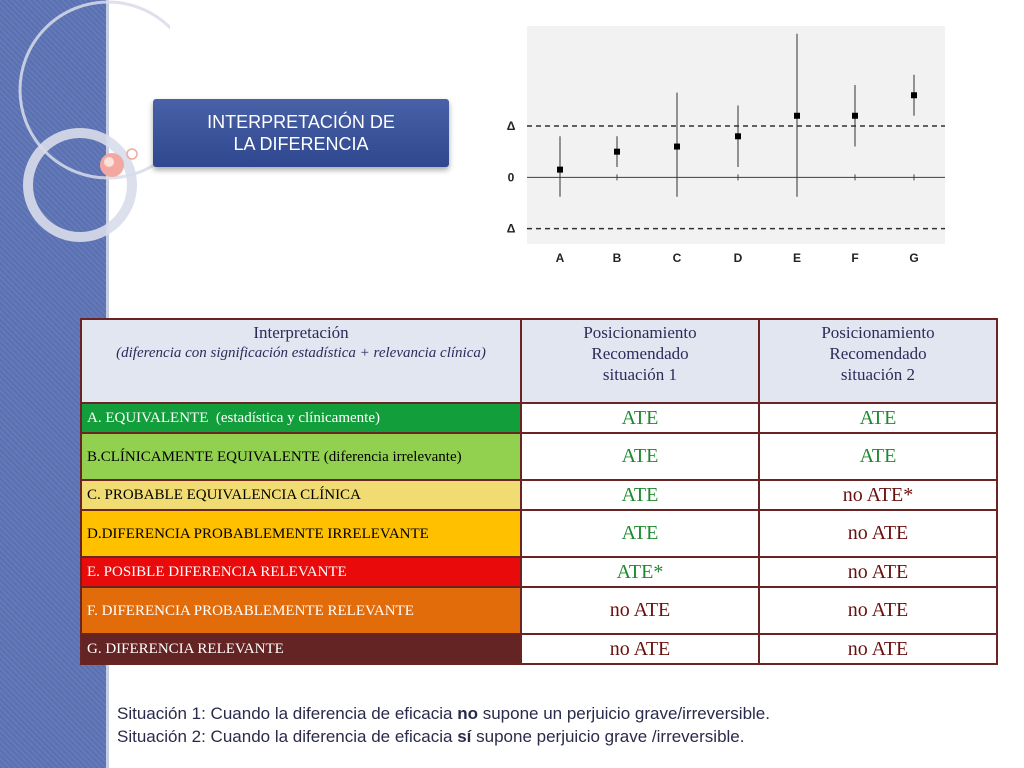 The width and height of the screenshot is (1024, 768). I want to click on row-g-label-bold: G. DIFERENCIA RELEVANTE, so click(185, 649).